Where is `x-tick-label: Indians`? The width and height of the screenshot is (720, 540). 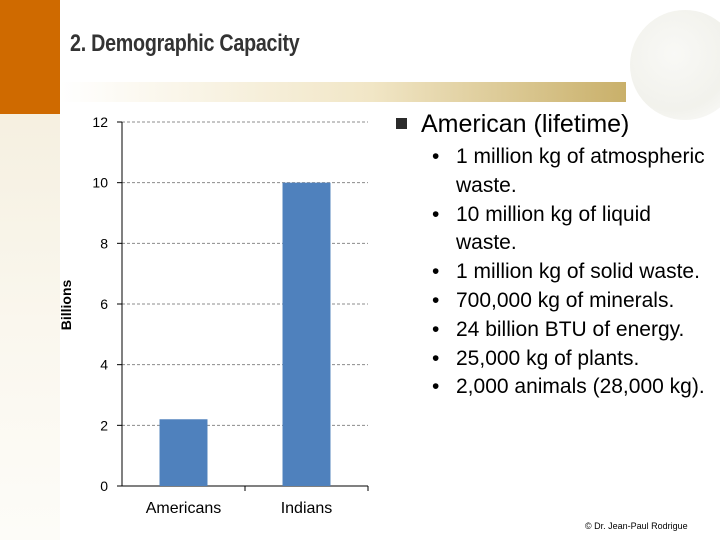
x-tick-label: Indians is located at coordinates (307, 508).